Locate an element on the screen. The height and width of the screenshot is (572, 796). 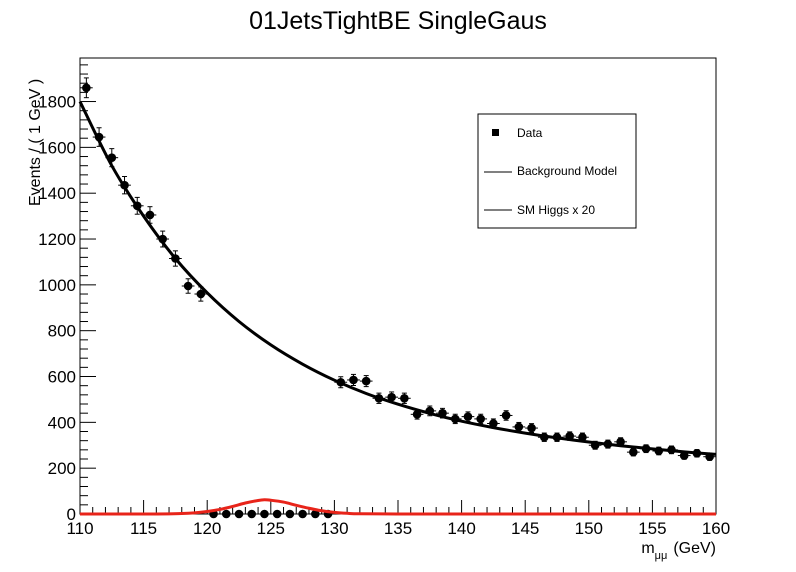
legend-label-signal: SM Higgs x 20 is located at coordinates (556, 210).